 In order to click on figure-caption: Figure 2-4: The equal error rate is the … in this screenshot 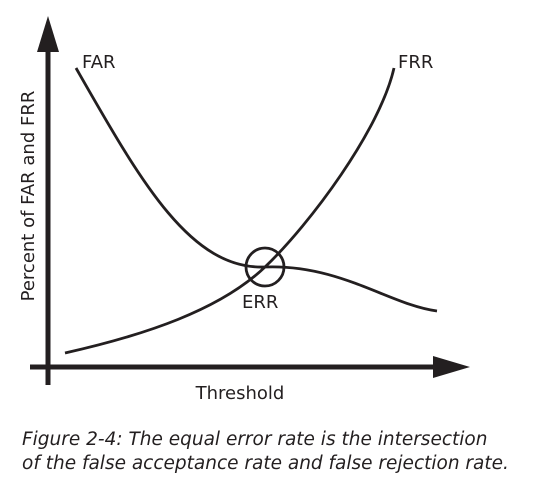, I will do `click(282, 452)`.